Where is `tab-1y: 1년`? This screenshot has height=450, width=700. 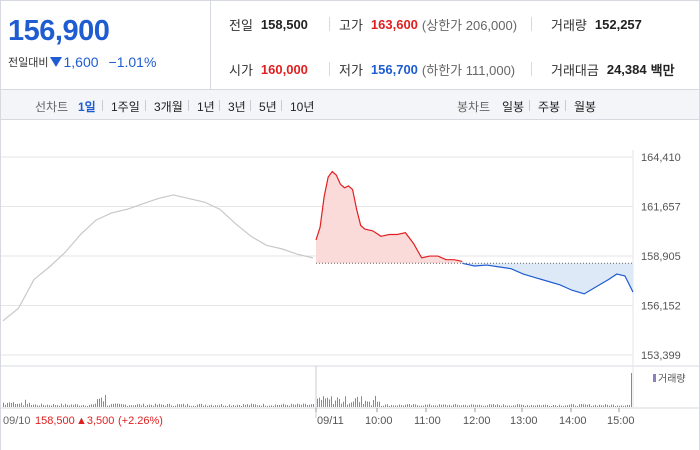
tab-1y: 1년 is located at coordinates (206, 107).